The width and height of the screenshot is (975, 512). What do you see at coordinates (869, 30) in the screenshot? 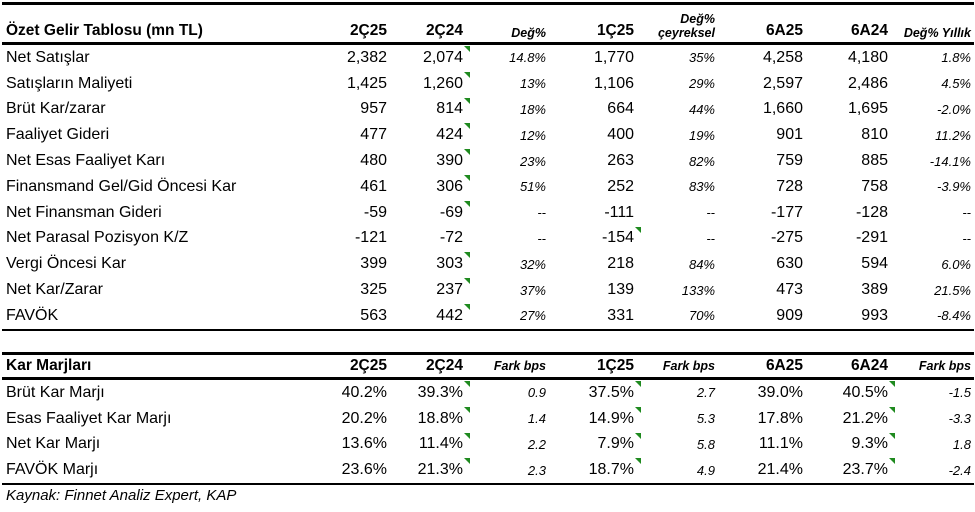
I see `income-column-header: 6A24` at bounding box center [869, 30].